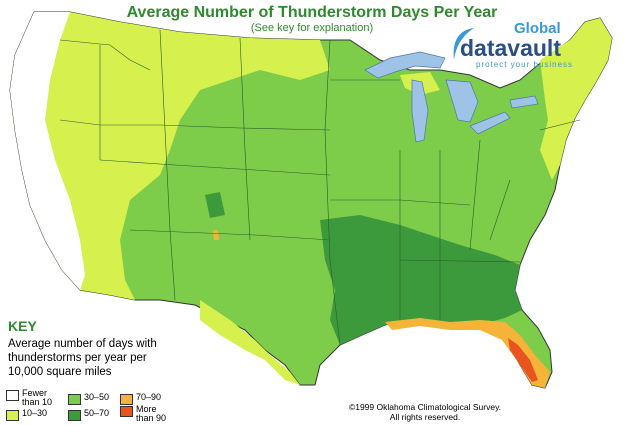  Describe the element at coordinates (405, 65) in the screenshot. I see `lake-superior` at that location.